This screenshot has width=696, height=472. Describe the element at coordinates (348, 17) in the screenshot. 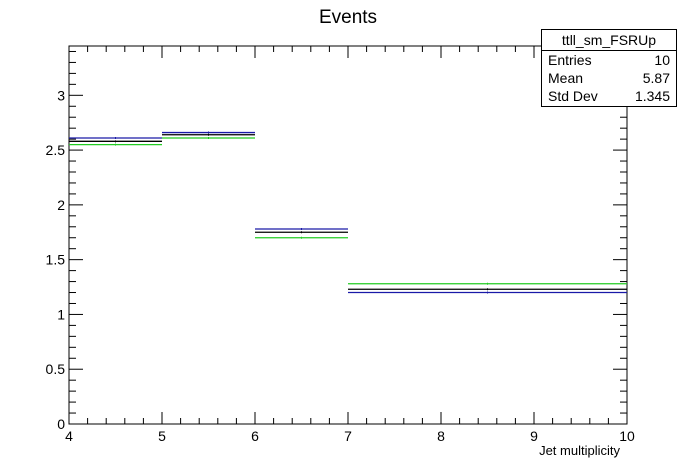

I see `chart-title: Events` at that location.